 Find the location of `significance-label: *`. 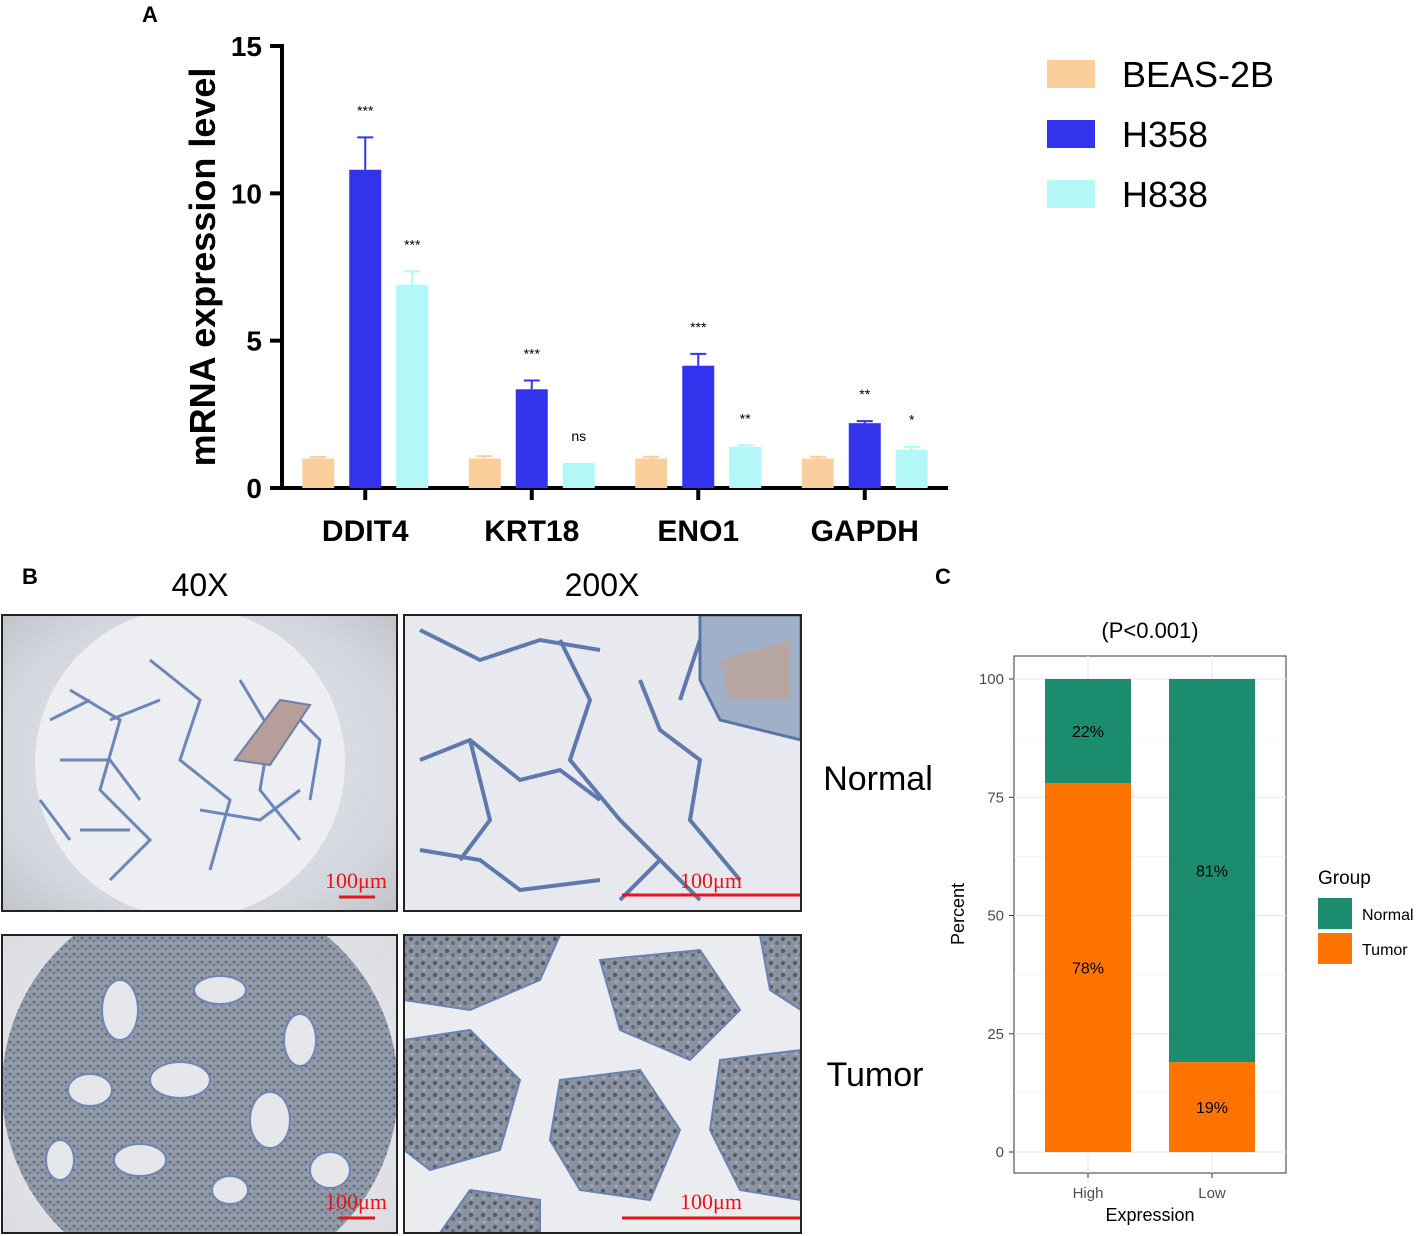

significance-label: * is located at coordinates (912, 420).